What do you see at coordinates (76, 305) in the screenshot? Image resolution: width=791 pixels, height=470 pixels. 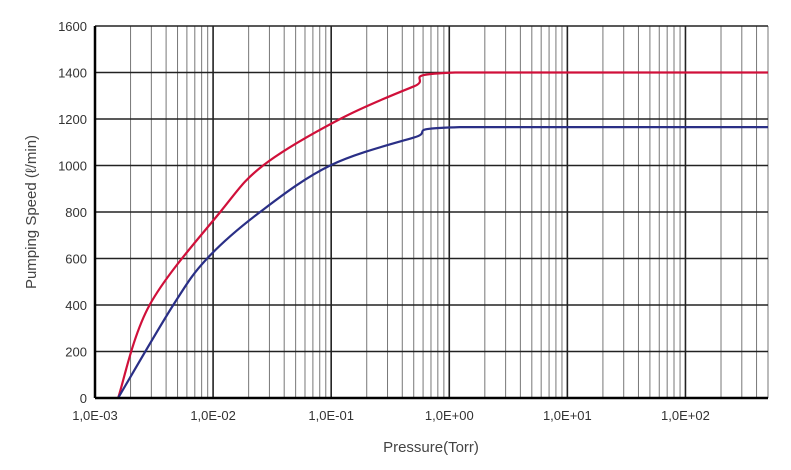 I see `y-tick-label: 400` at bounding box center [76, 305].